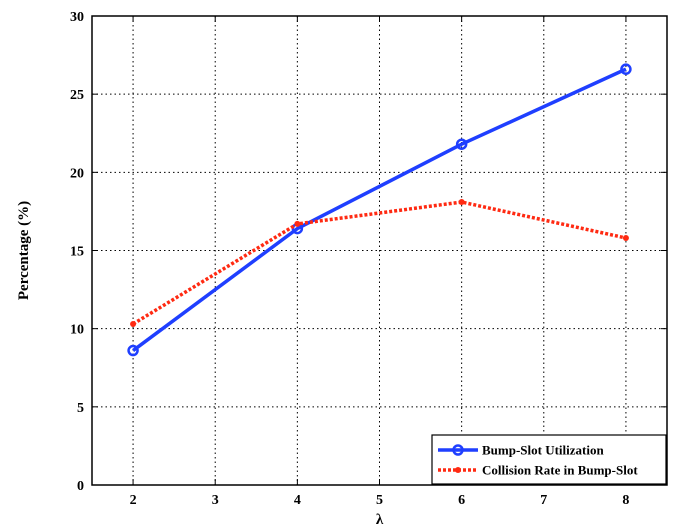  Describe the element at coordinates (543, 500) in the screenshot. I see `x-tick-label: 7` at that location.